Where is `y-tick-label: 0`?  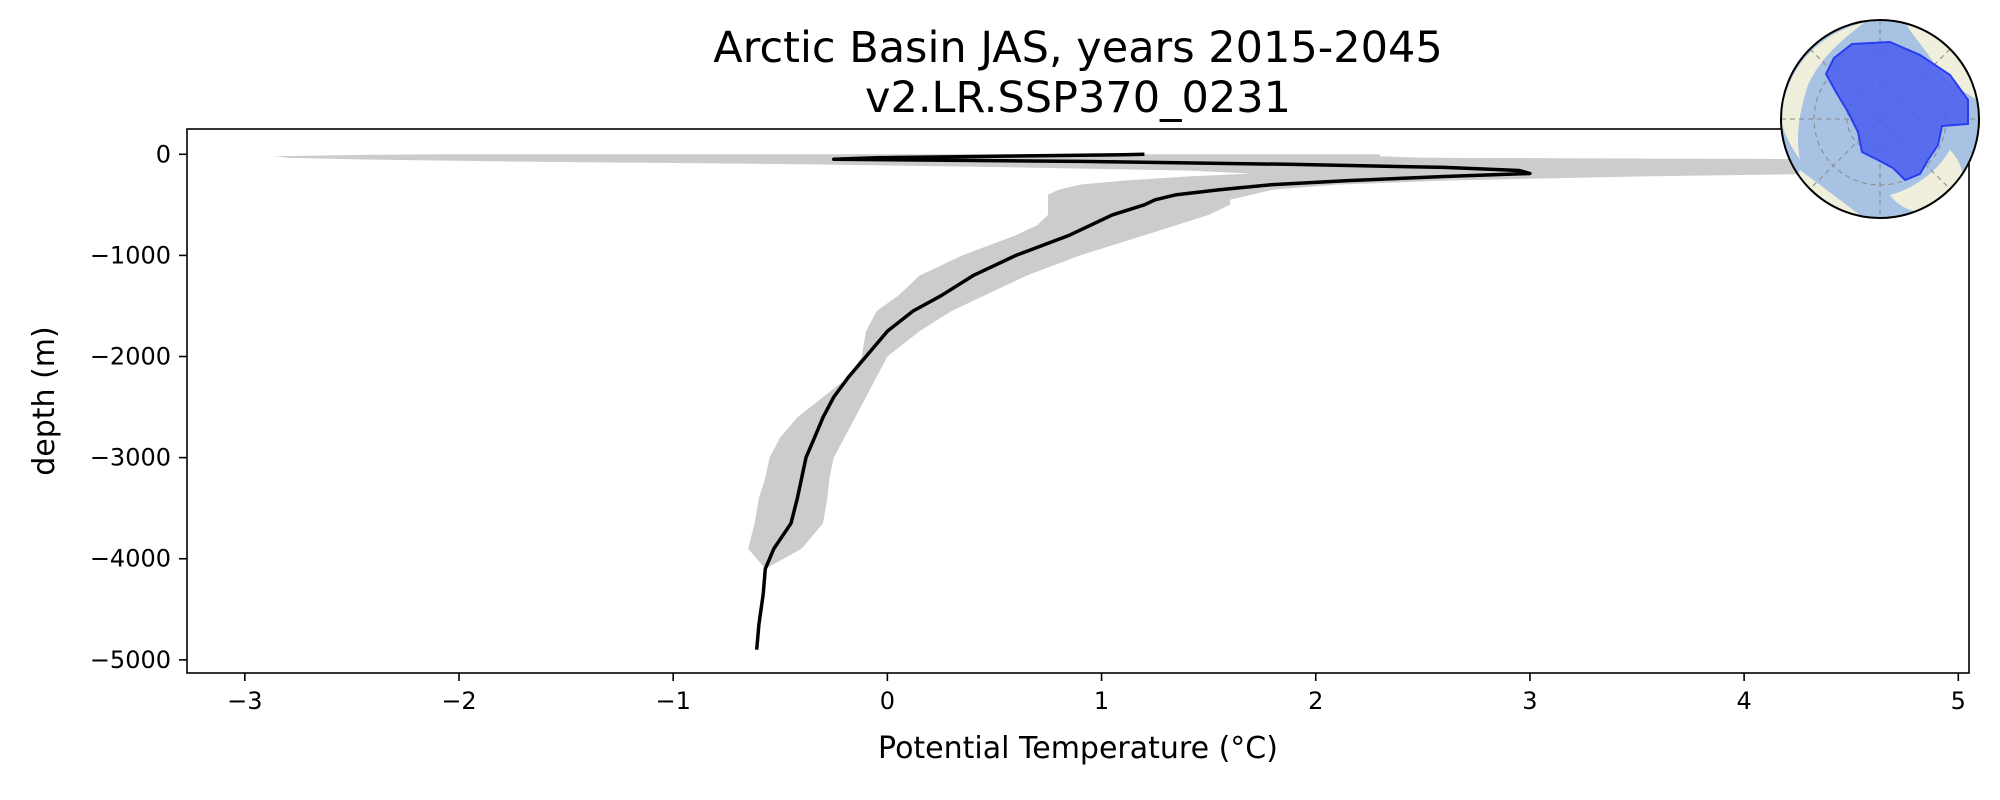 y-tick-label: 0 is located at coordinates (163, 154).